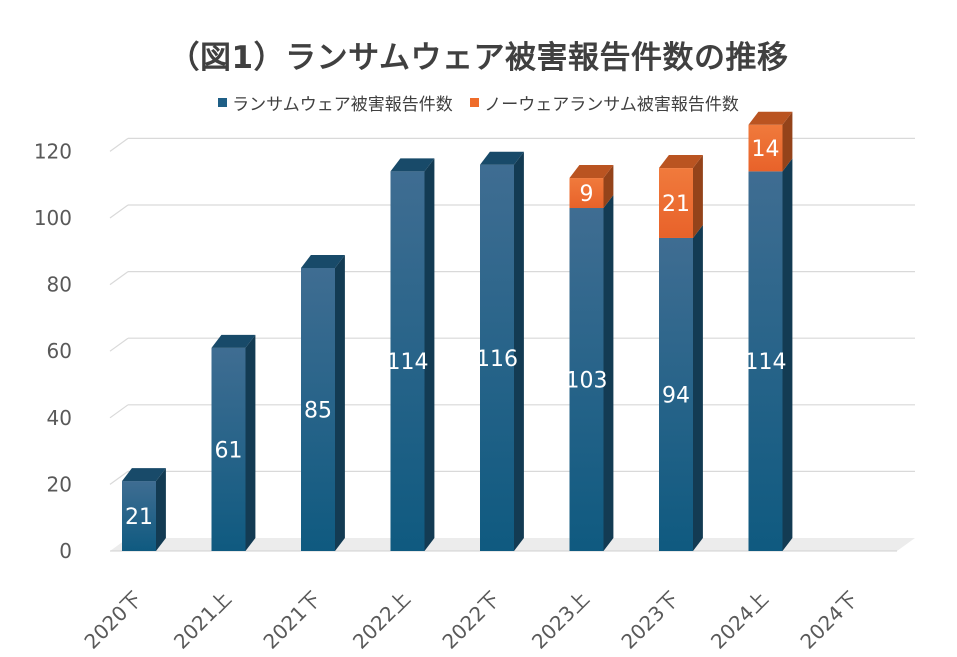 Image resolution: width=957 pixels, height=657 pixels. What do you see at coordinates (59, 351) in the screenshot?
I see `y-tick-label: 60` at bounding box center [59, 351].